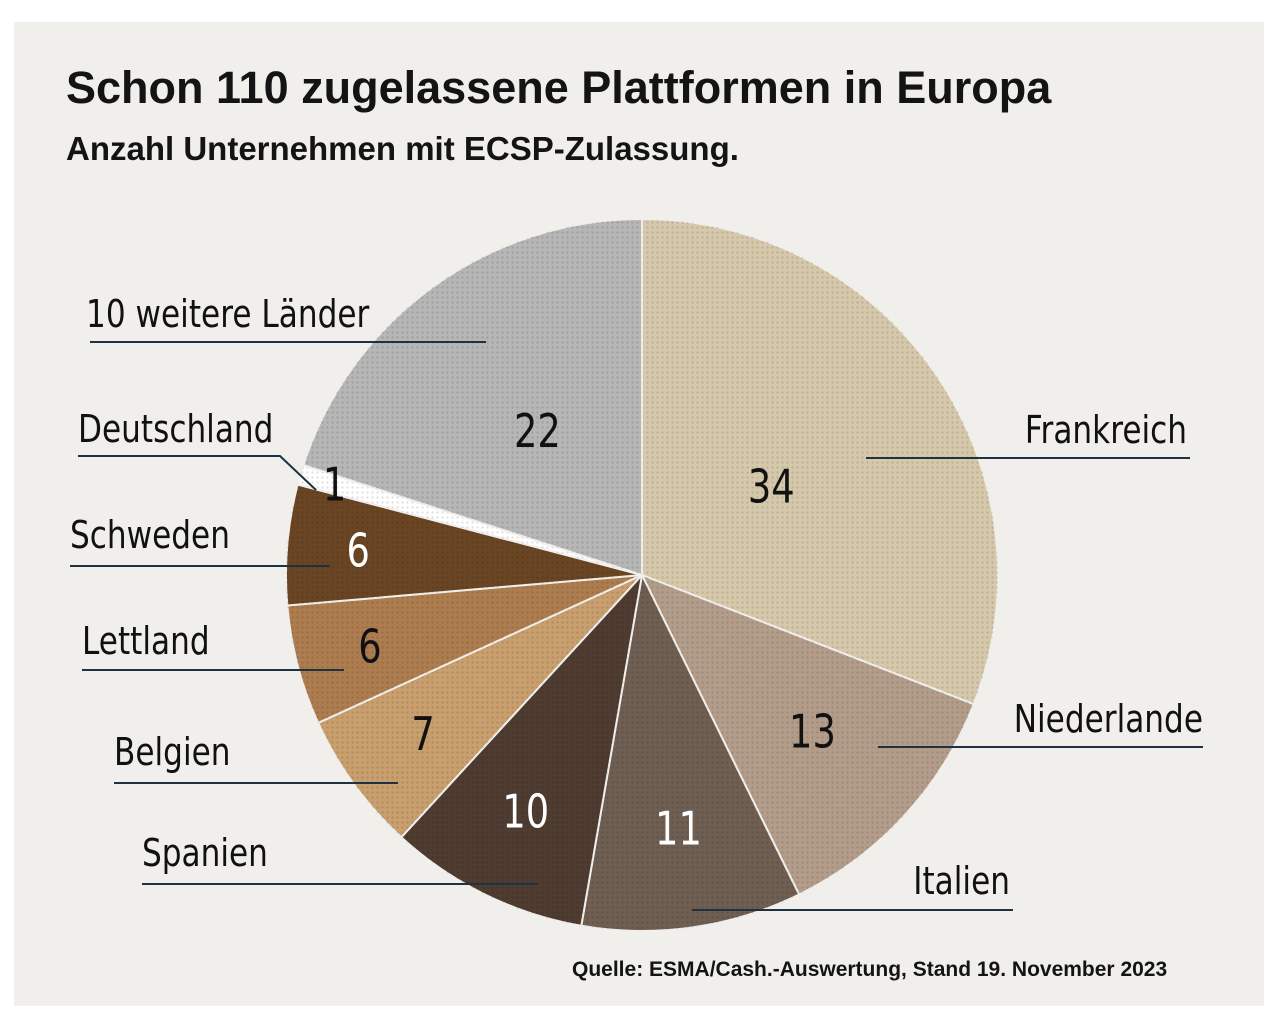  I want to click on pie-slice-texture-italien, so click(690, 753).